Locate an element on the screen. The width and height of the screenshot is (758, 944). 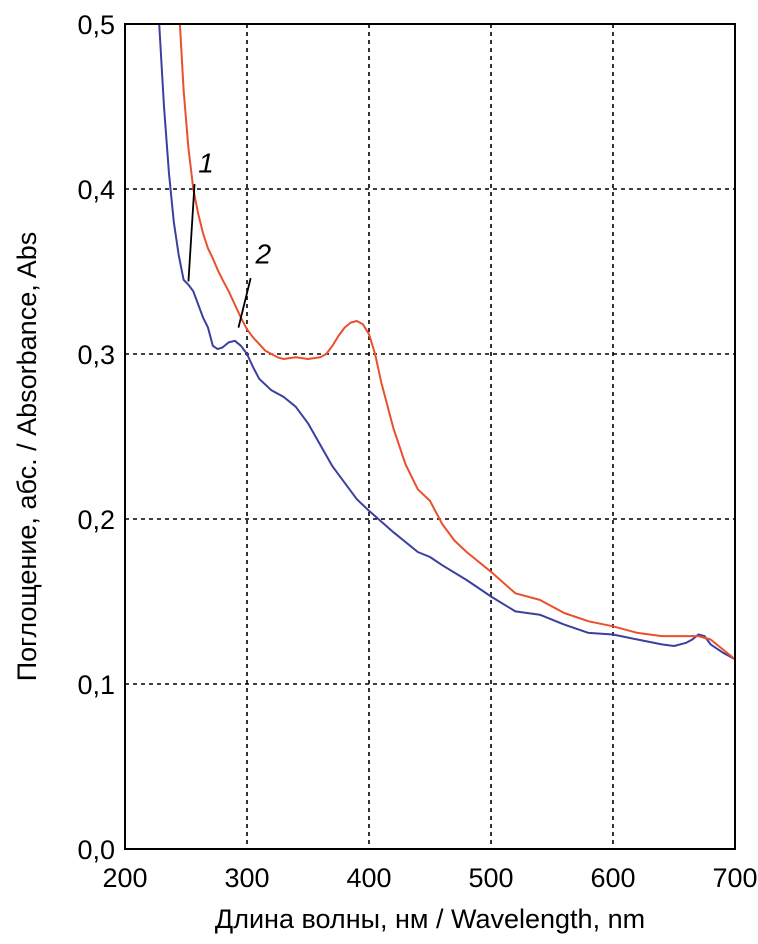
y-tick-label: 0,4 is located at coordinates (96, 190).